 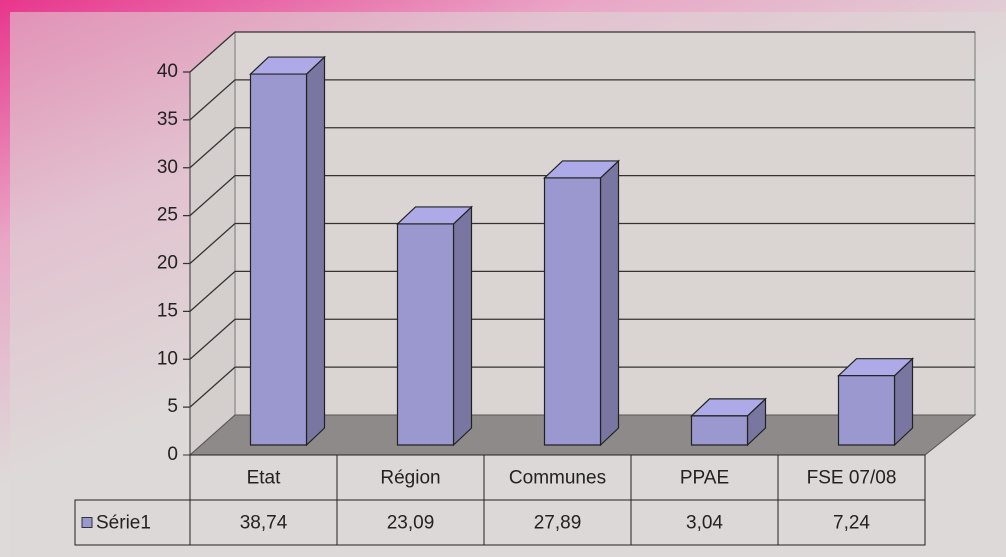 What do you see at coordinates (852, 478) in the screenshot?
I see `x-tick-label: FSE 07/08` at bounding box center [852, 478].